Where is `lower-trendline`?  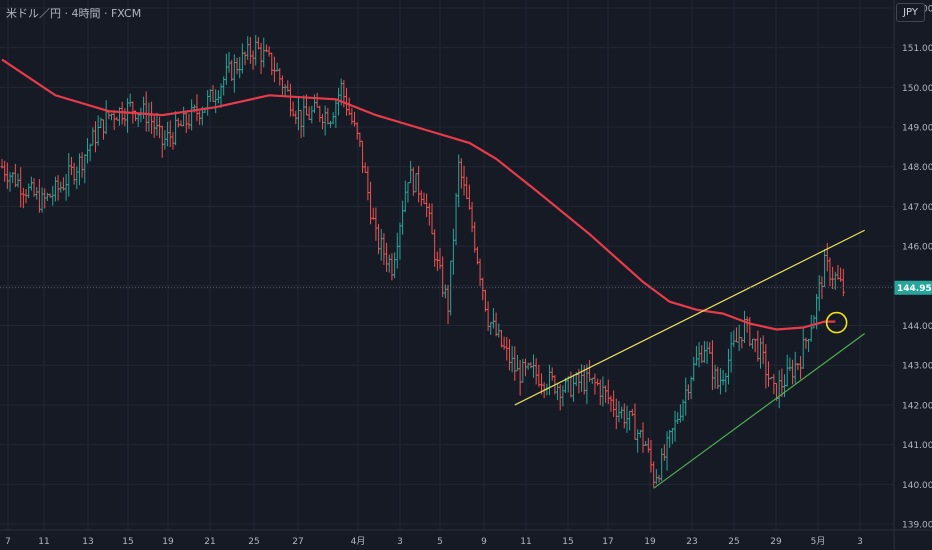 lower-trendline is located at coordinates (759, 410).